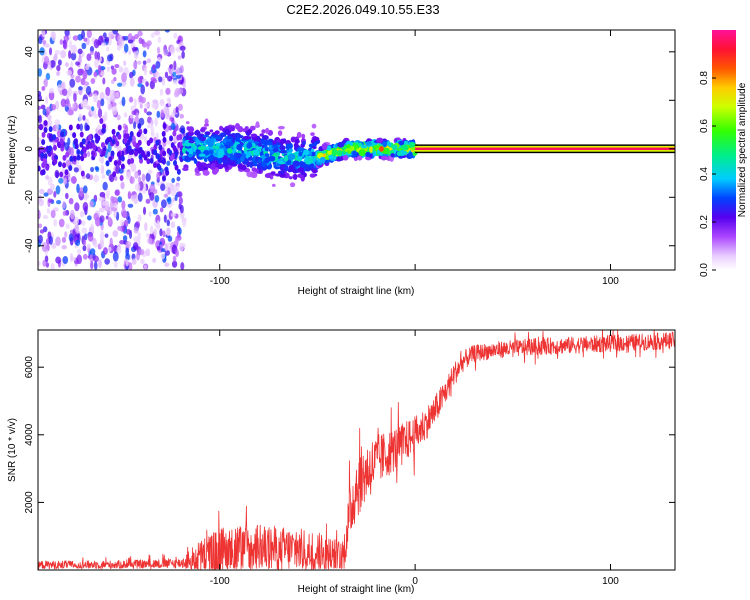 Image resolution: width=750 pixels, height=600 pixels. What do you see at coordinates (356, 291) in the screenshot?
I see `spectrogram-x-label: Height of straight line (km)` at bounding box center [356, 291].